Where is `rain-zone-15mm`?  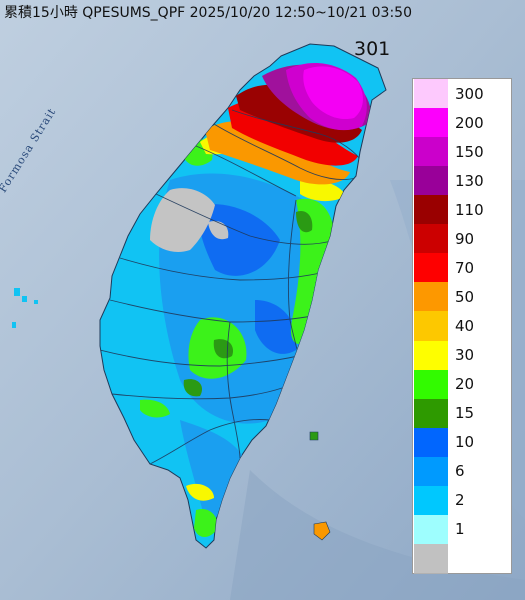
rain-zone-15mm is located at coordinates (304, 221).